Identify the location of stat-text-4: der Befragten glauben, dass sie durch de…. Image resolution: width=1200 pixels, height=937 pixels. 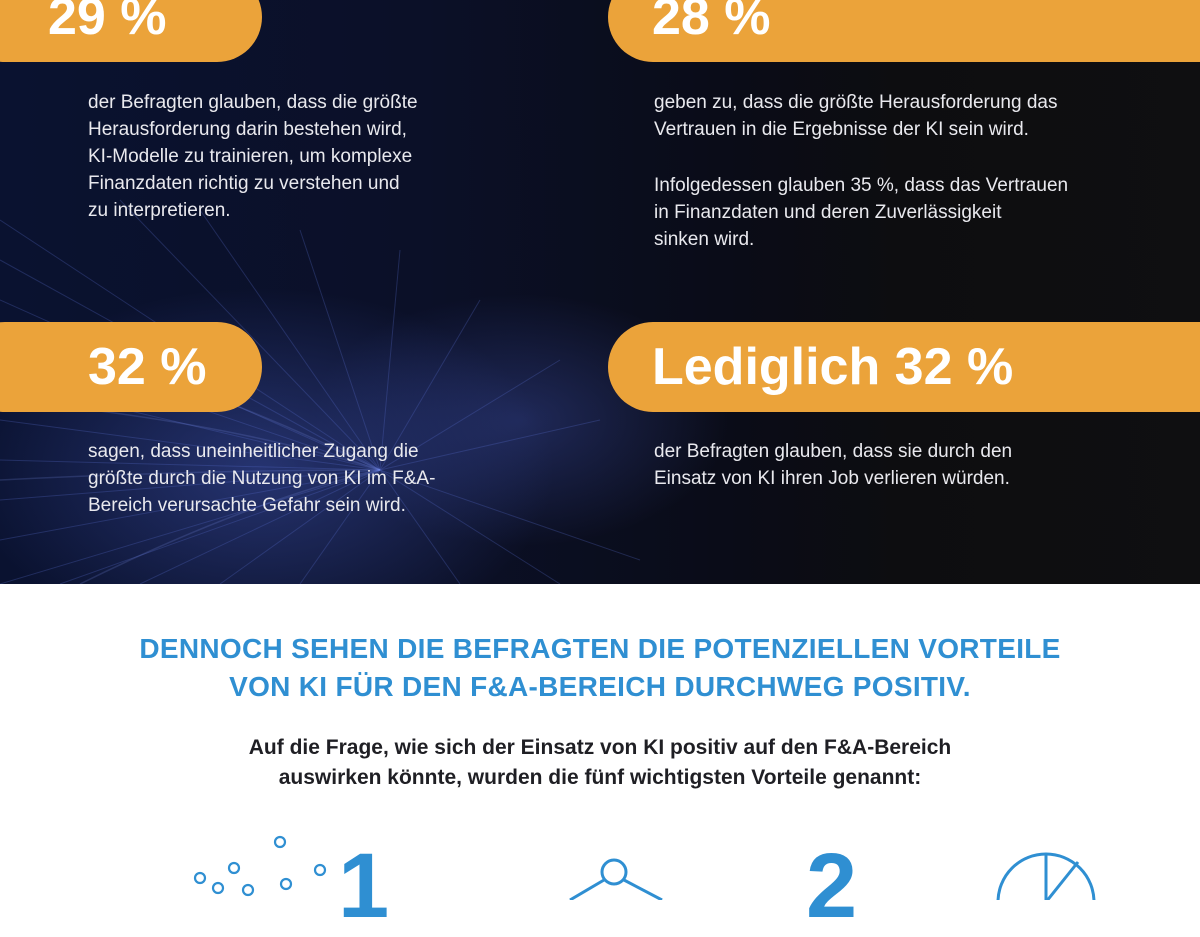
(833, 465).